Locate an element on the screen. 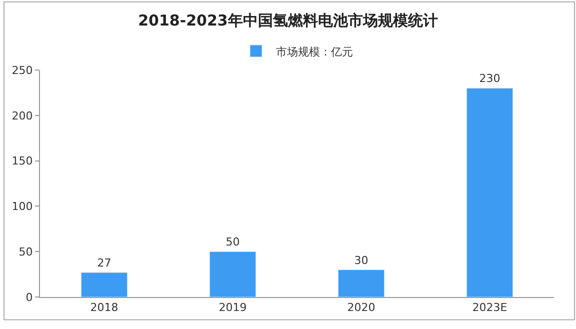 The image size is (576, 329). y-tick-label: 50 is located at coordinates (25, 251).